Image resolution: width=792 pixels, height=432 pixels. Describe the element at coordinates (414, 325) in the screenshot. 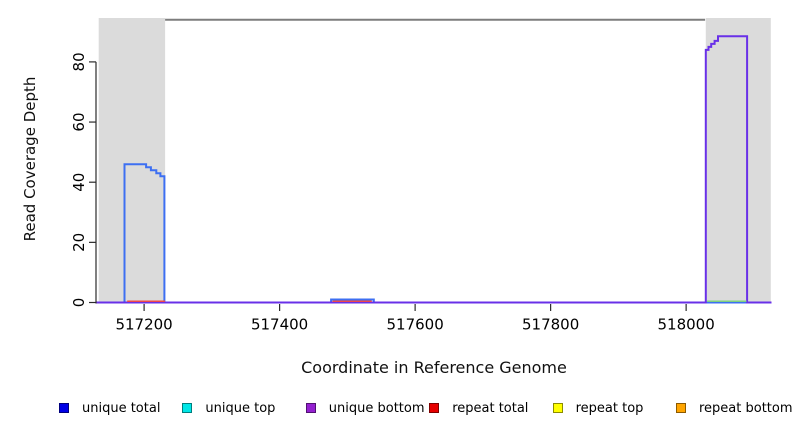

I see `x-tick-label: 517600` at that location.